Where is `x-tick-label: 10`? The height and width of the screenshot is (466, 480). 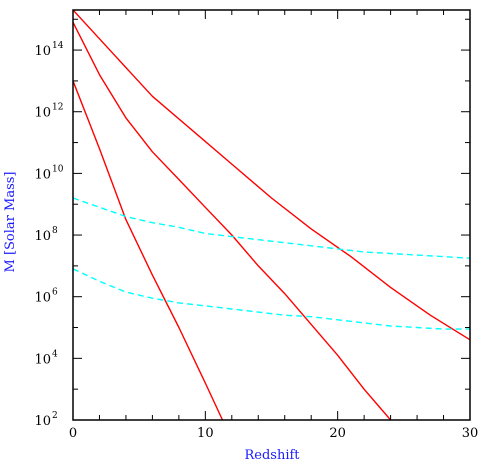 x-tick-label: 10 is located at coordinates (205, 433).